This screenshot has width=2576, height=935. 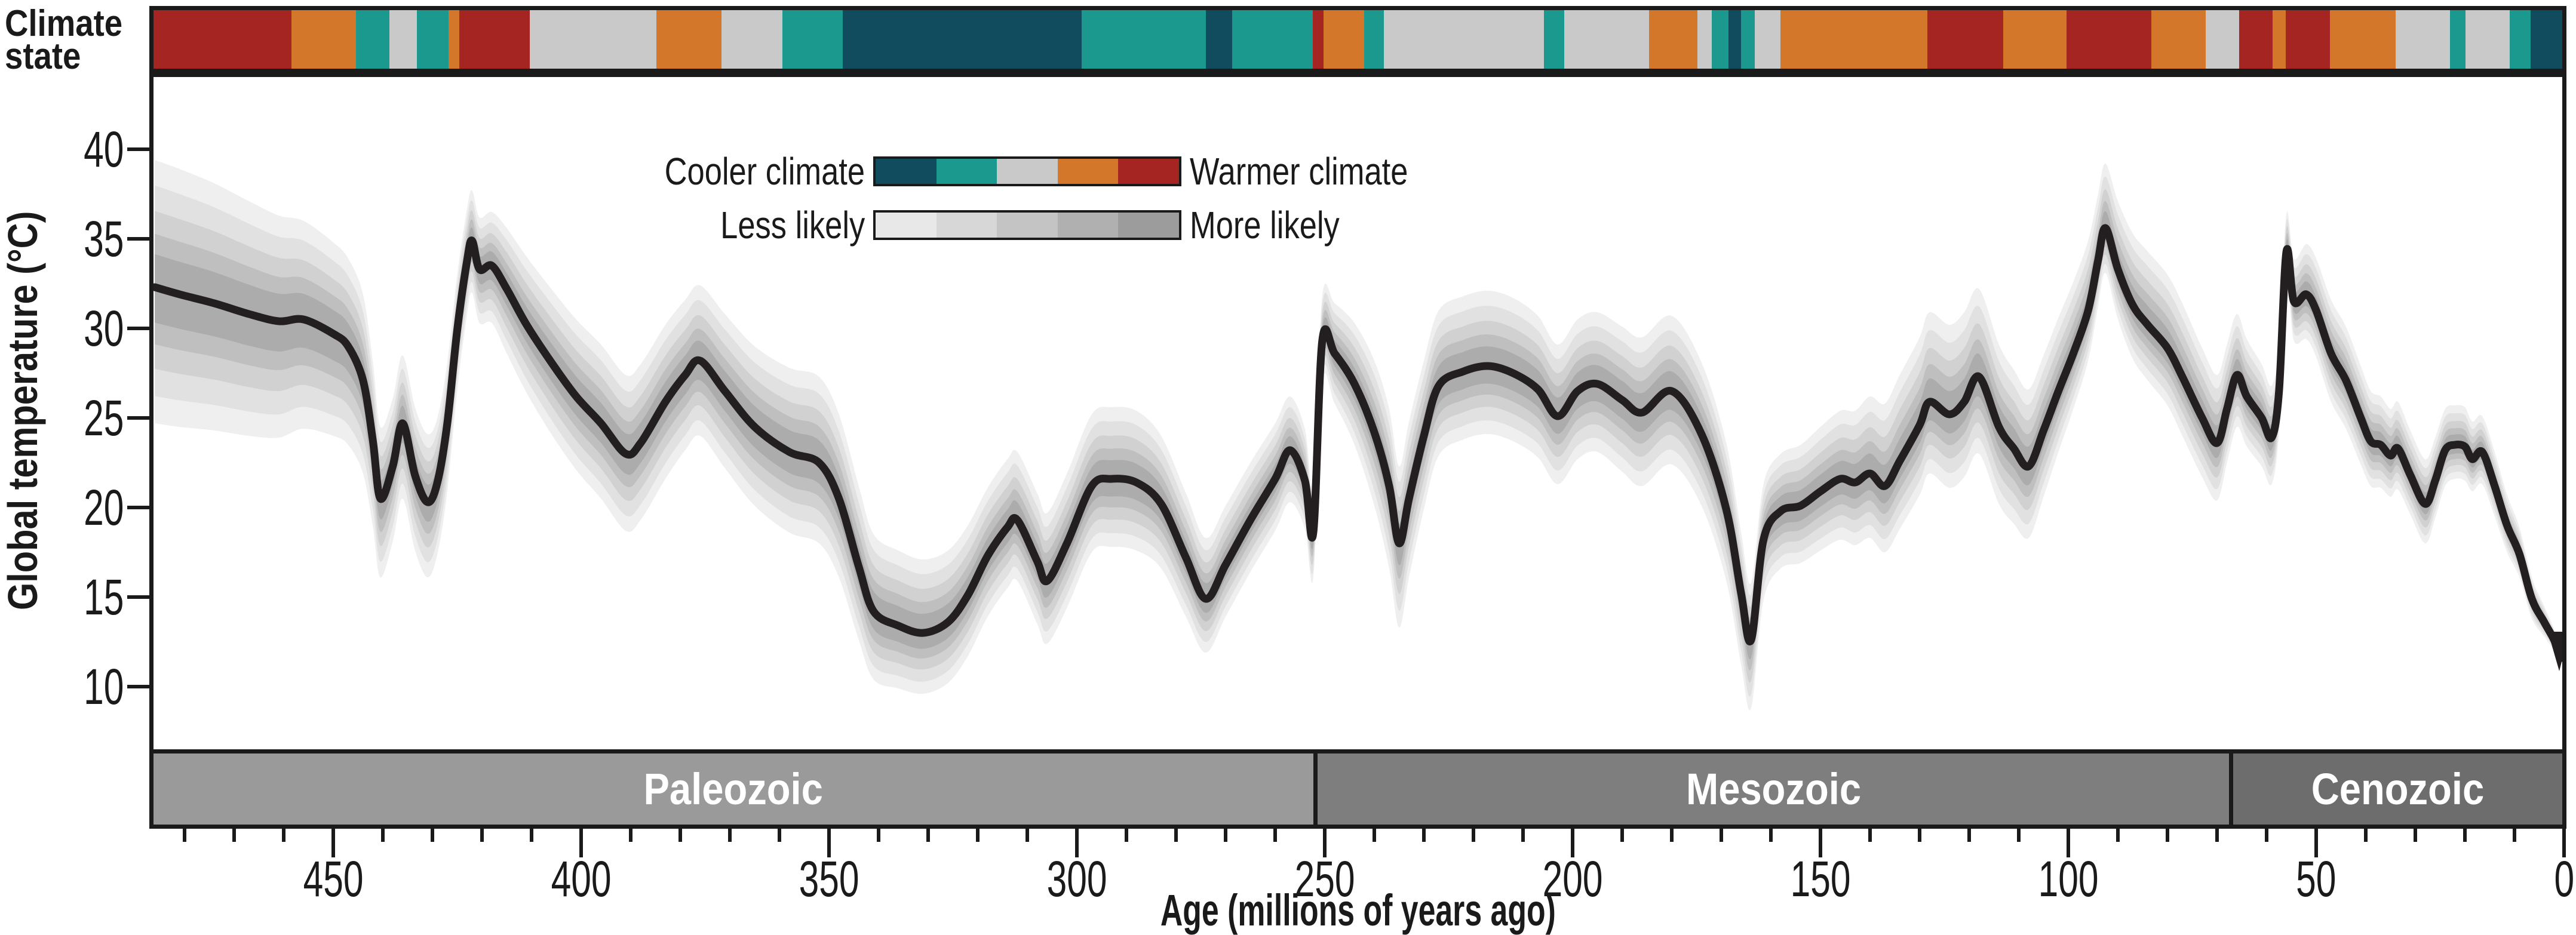 I want to click on era-cell-mesozoic: Mesozoic, so click(x=1774, y=789).